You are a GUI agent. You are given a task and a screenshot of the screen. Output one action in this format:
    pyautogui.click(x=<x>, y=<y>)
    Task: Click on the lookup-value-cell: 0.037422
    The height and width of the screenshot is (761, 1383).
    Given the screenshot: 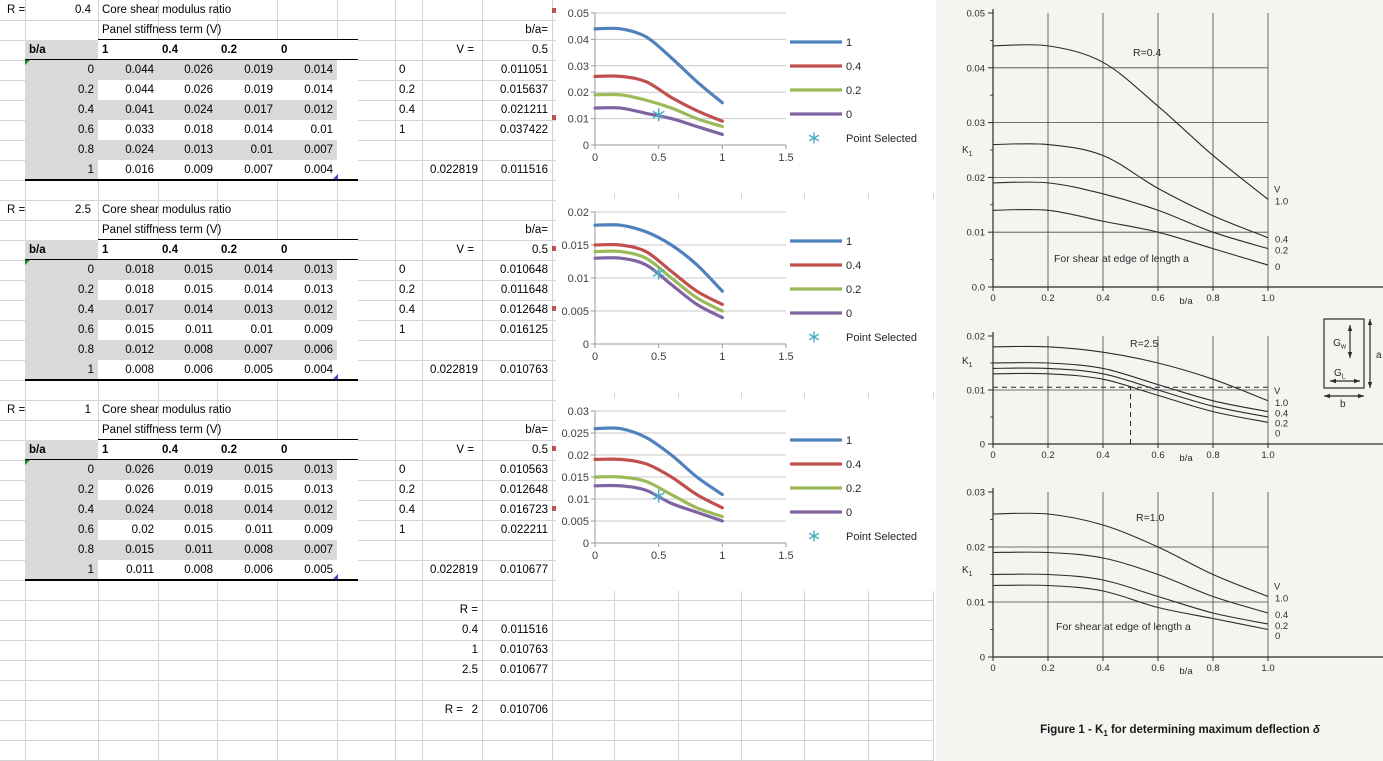 What is the action you would take?
    pyautogui.click(x=524, y=130)
    